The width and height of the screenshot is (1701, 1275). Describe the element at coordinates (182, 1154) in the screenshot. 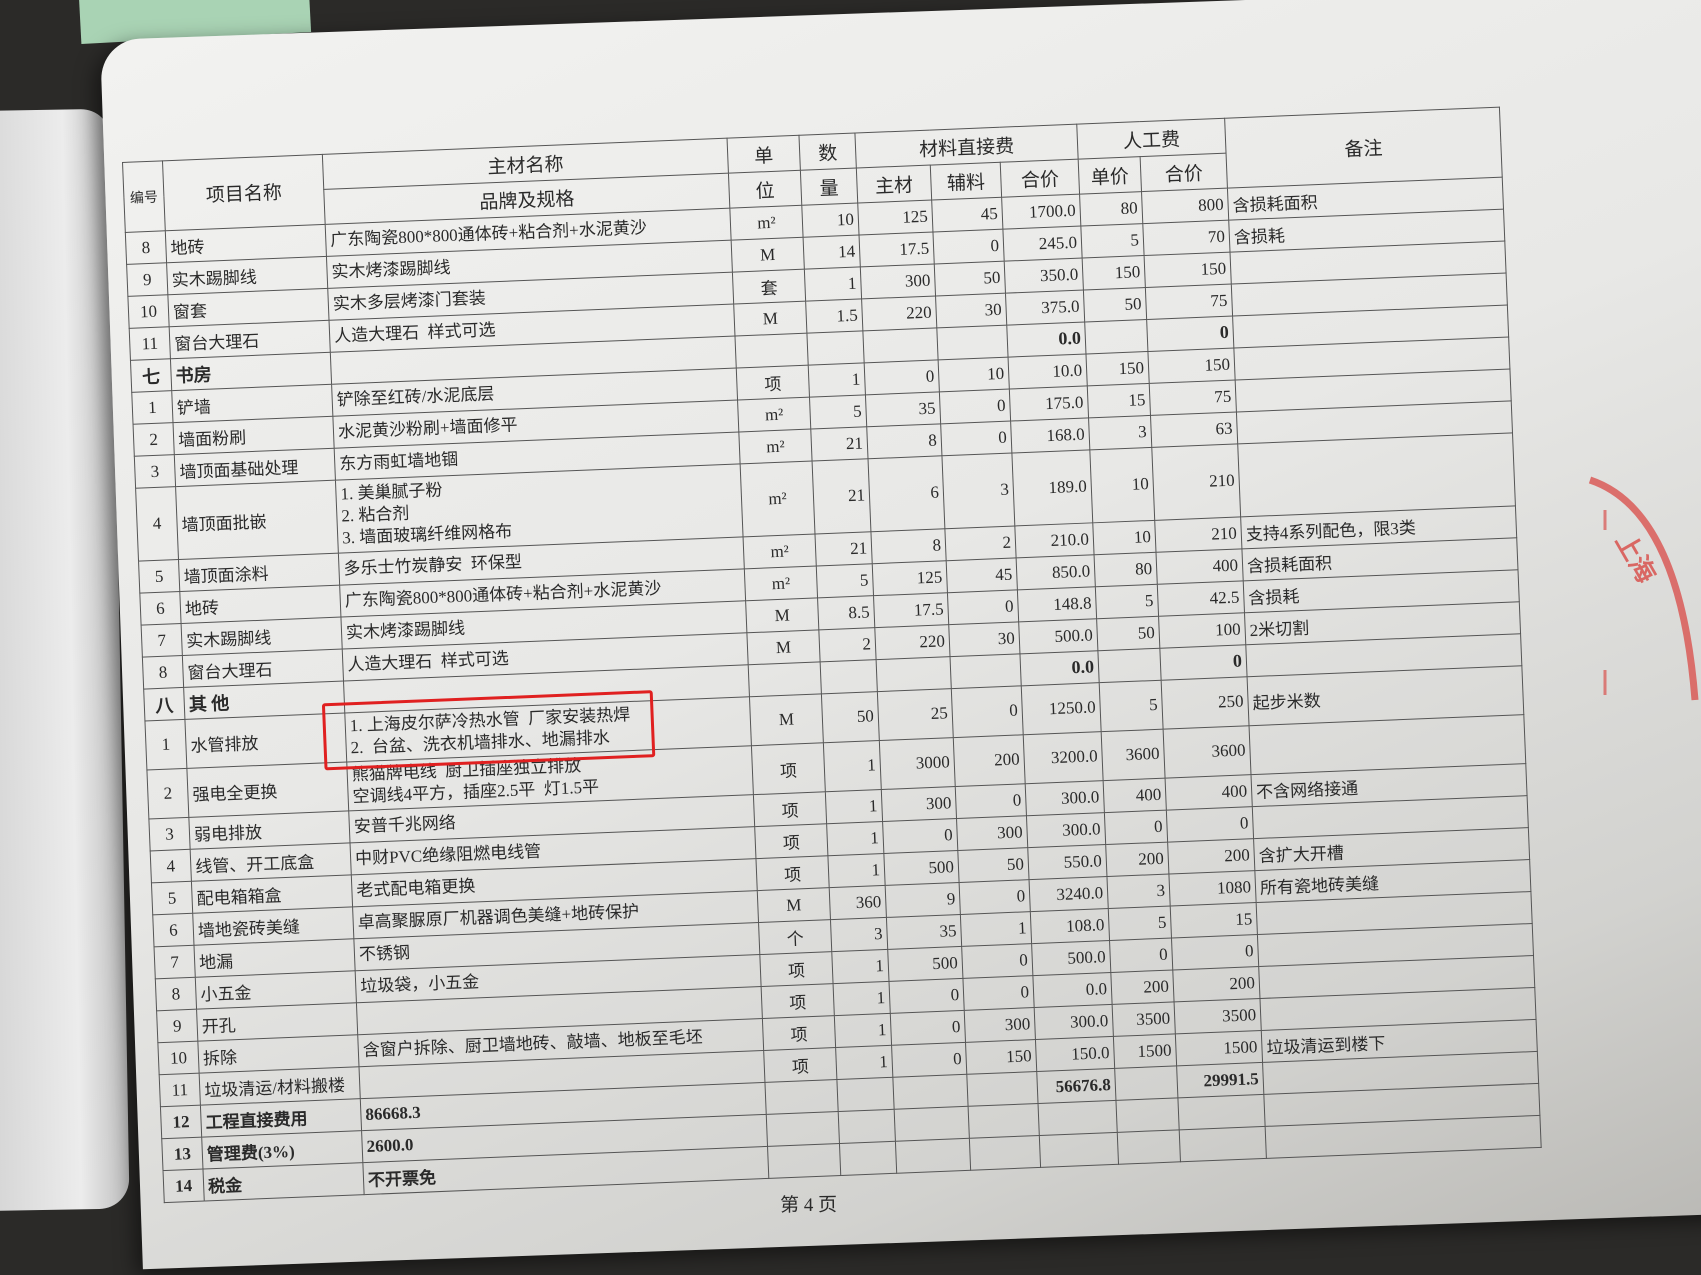

I see `row-no-cell: 13` at that location.